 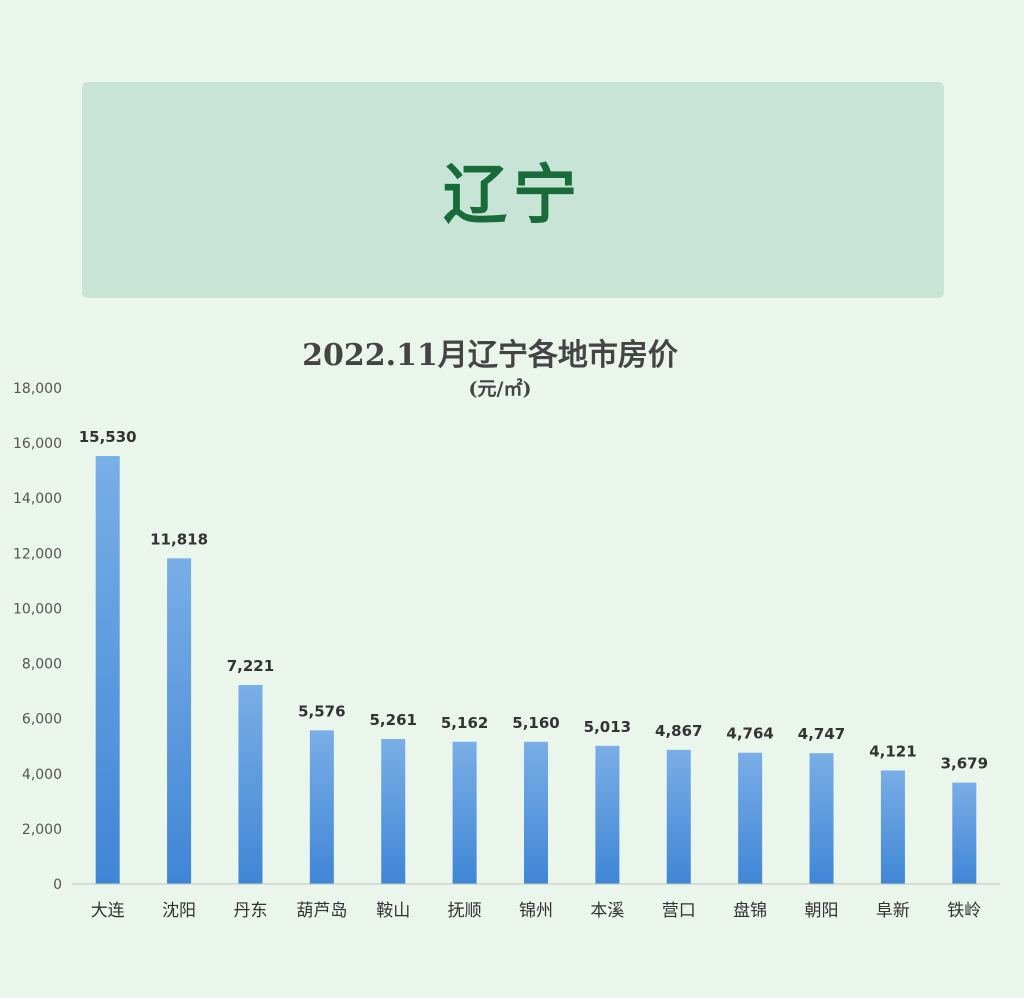 I want to click on category-label: 盘锦, so click(x=750, y=911).